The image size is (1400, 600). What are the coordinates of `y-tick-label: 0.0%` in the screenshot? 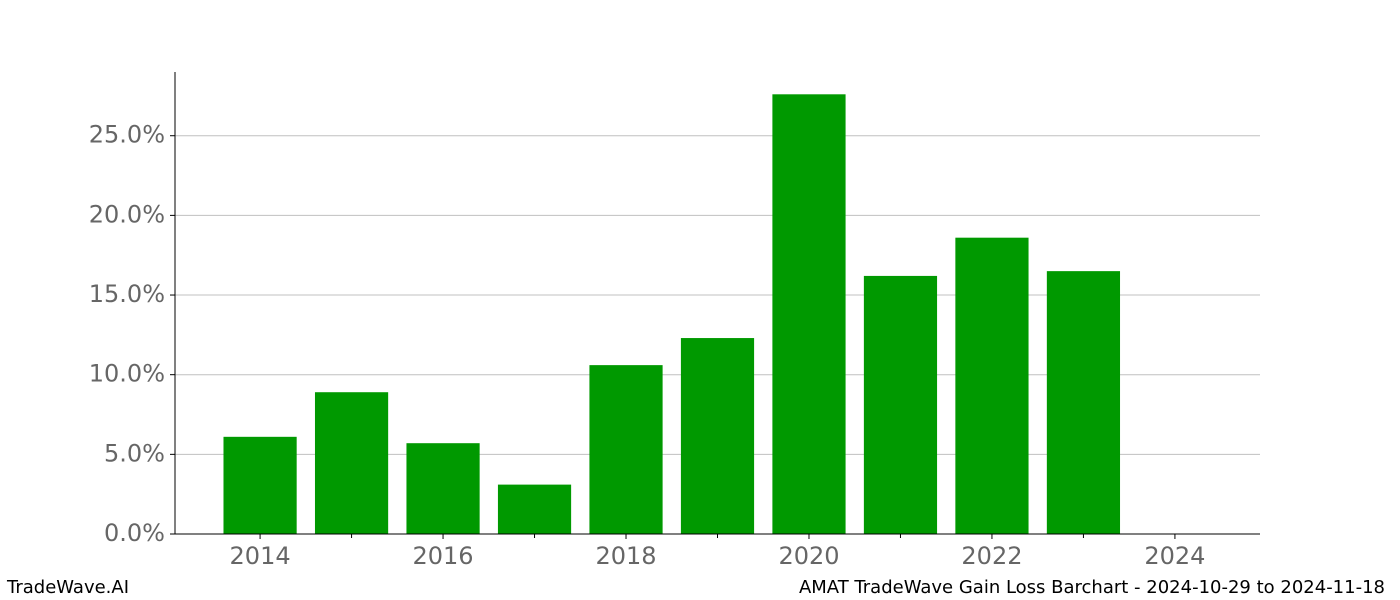 It's located at (134, 533).